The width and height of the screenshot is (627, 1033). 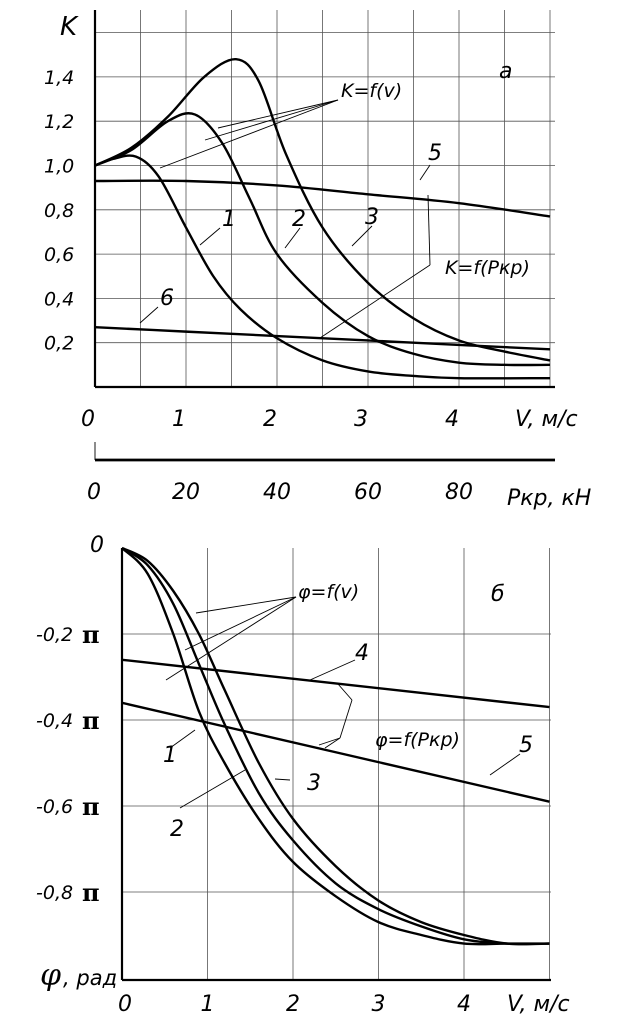 I want to click on panel-a-x2-tick-label: 80, so click(x=459, y=492).